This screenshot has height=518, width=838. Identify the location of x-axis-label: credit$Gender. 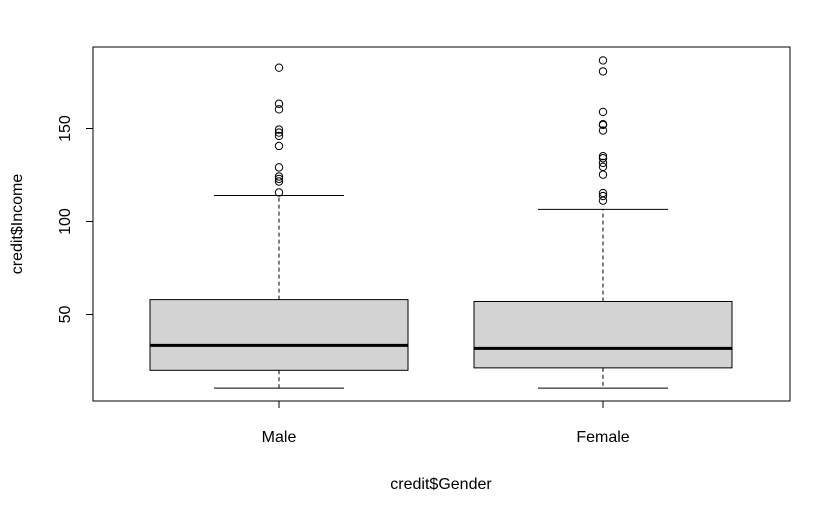
(441, 484).